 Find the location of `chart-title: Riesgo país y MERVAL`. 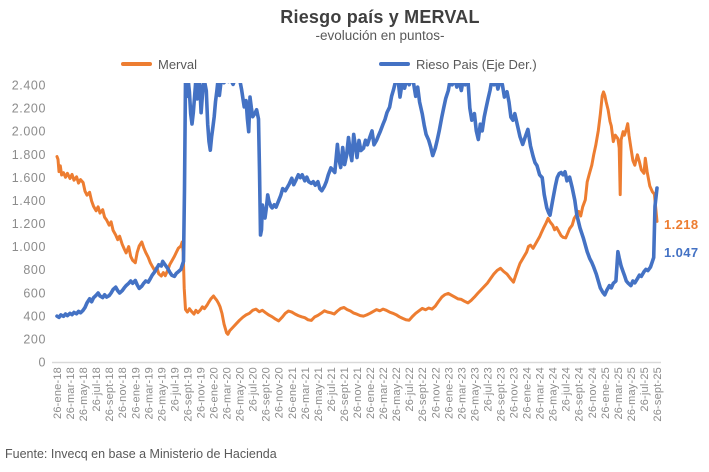

chart-title: Riesgo país y MERVAL is located at coordinates (380, 17).